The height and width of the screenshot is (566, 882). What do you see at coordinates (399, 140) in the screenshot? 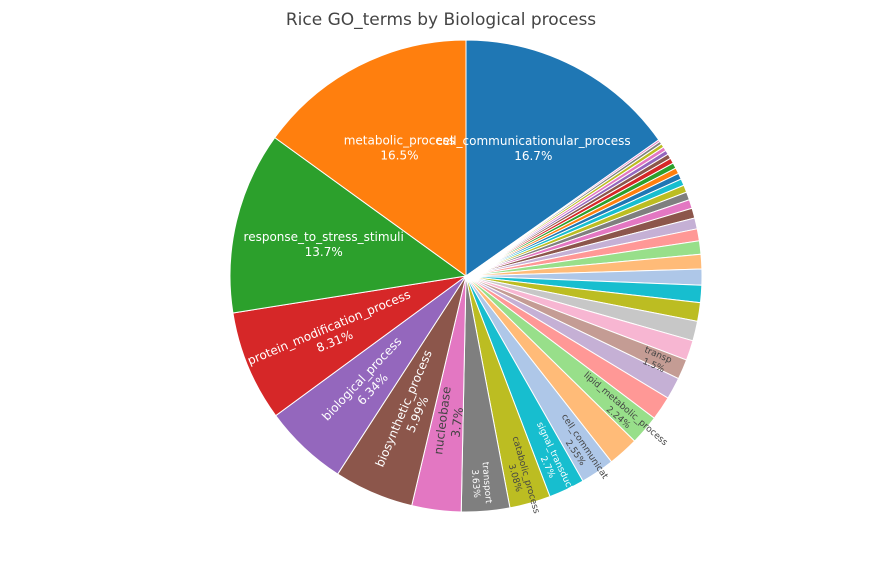
I see `slice-label-name: metabolic_process` at bounding box center [399, 140].